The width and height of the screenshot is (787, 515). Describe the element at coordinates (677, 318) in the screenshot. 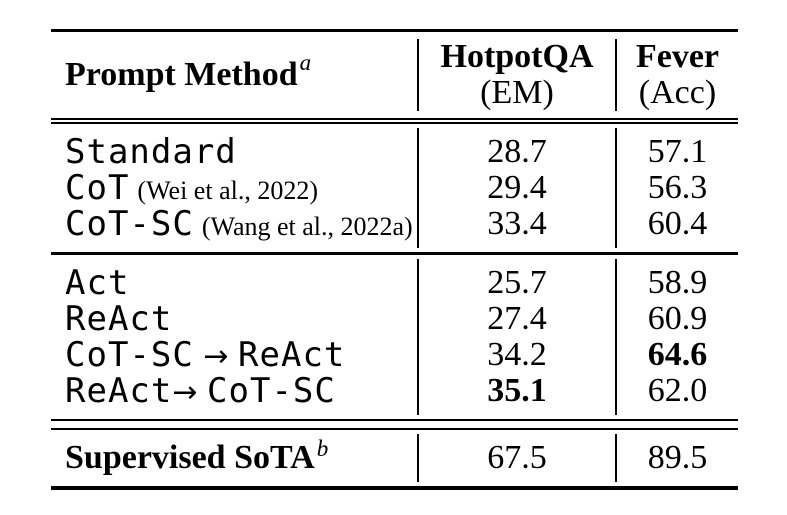

I see `score-cell: 60.9` at that location.